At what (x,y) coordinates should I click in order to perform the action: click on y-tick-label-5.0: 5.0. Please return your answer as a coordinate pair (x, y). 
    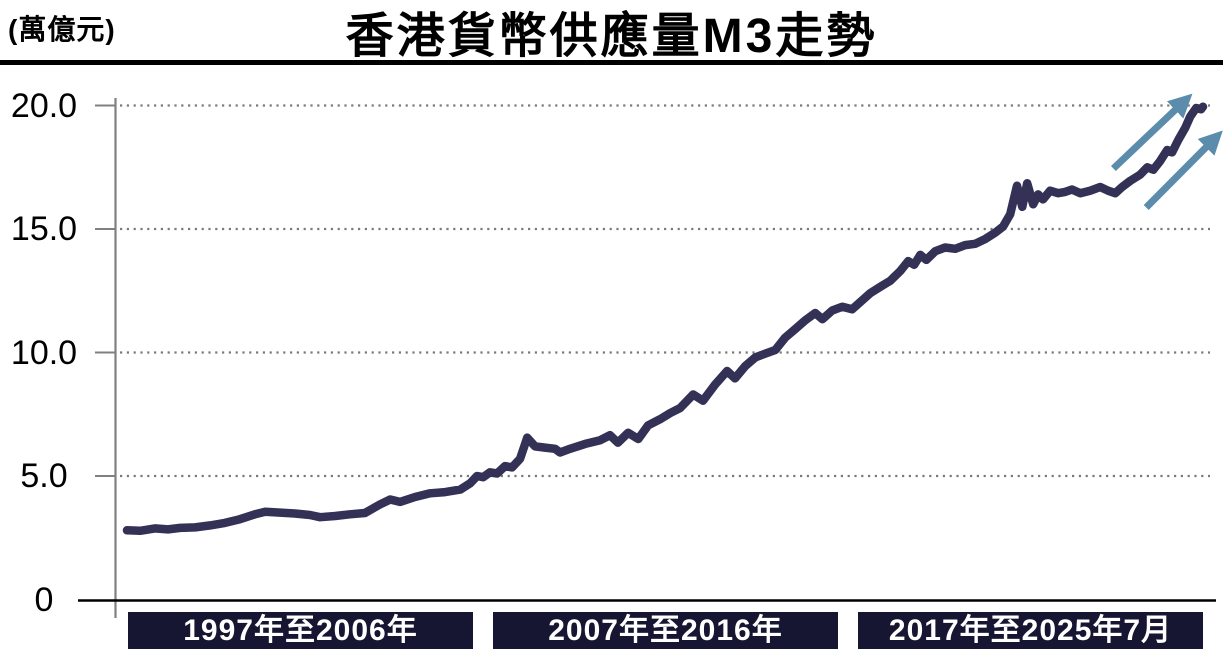
    Looking at the image, I should click on (44, 476).